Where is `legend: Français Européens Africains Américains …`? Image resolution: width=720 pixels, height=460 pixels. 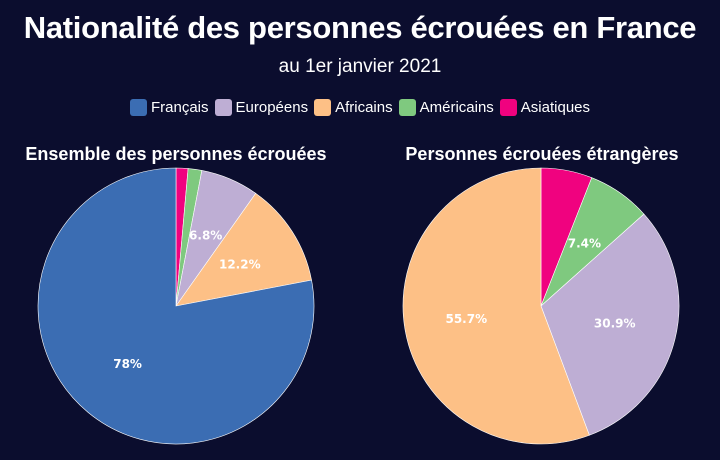 legend: Français Européens Africains Américains … is located at coordinates (360, 107).